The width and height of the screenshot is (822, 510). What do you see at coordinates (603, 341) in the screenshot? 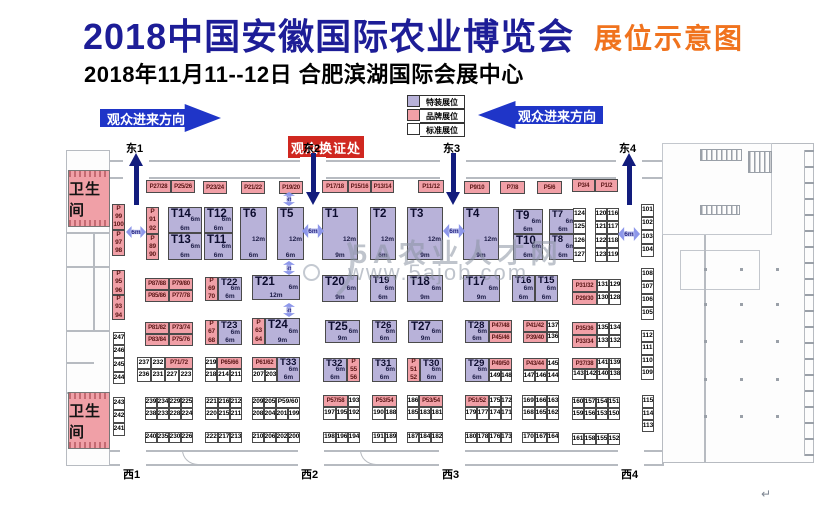
I see `booth-label: 133` at bounding box center [603, 341].